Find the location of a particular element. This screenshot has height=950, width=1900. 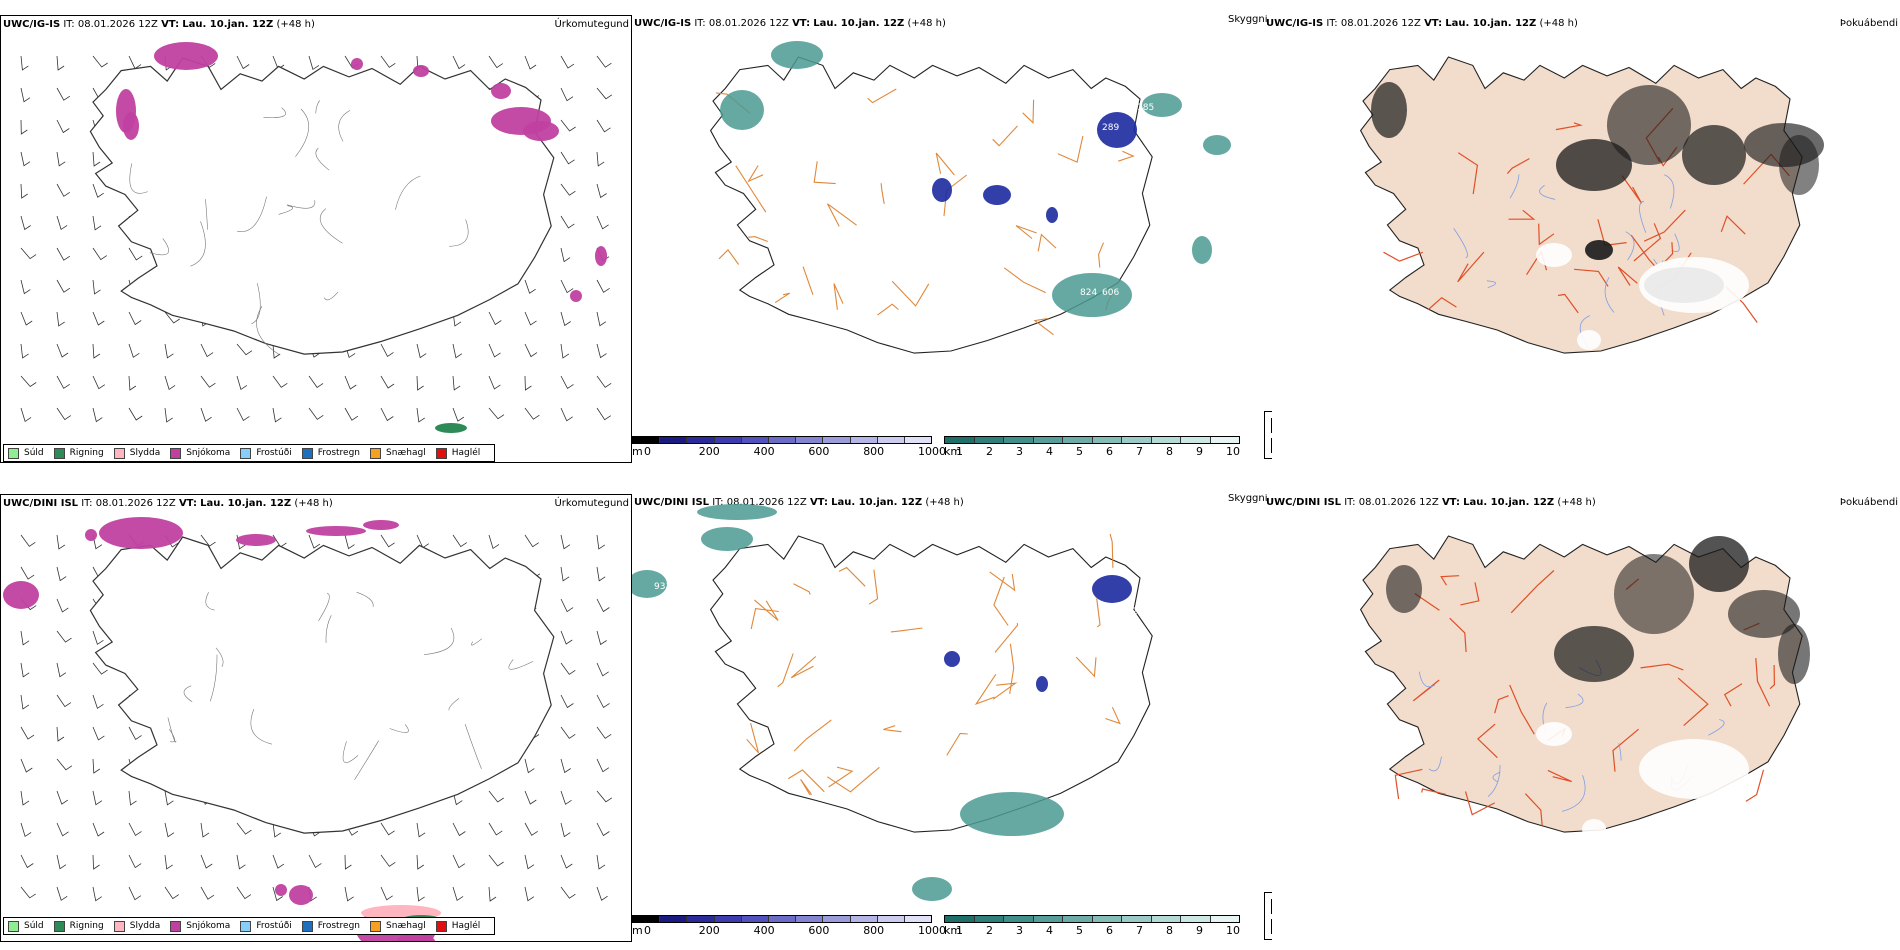

cloud-base-area is located at coordinates (952, 659).